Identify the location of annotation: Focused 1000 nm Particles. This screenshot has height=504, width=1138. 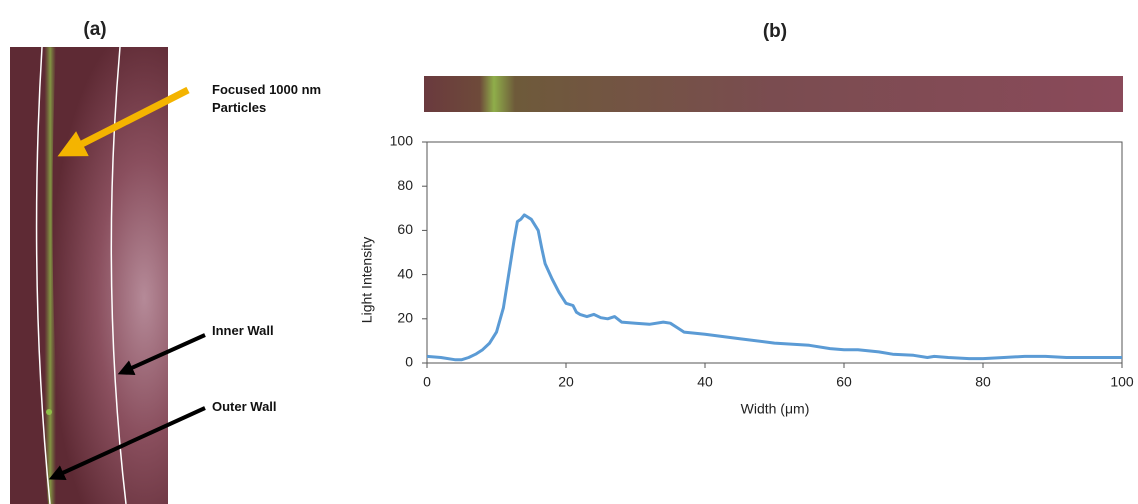
(267, 98).